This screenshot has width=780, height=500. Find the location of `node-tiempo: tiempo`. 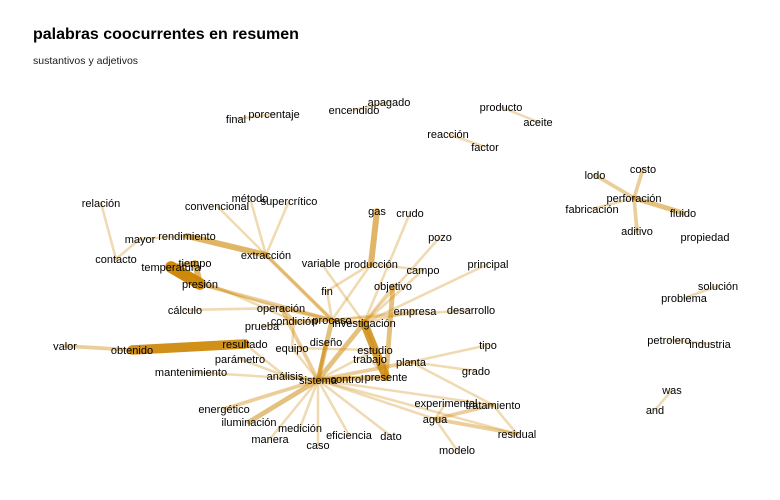

node-tiempo: tiempo is located at coordinates (194, 264).